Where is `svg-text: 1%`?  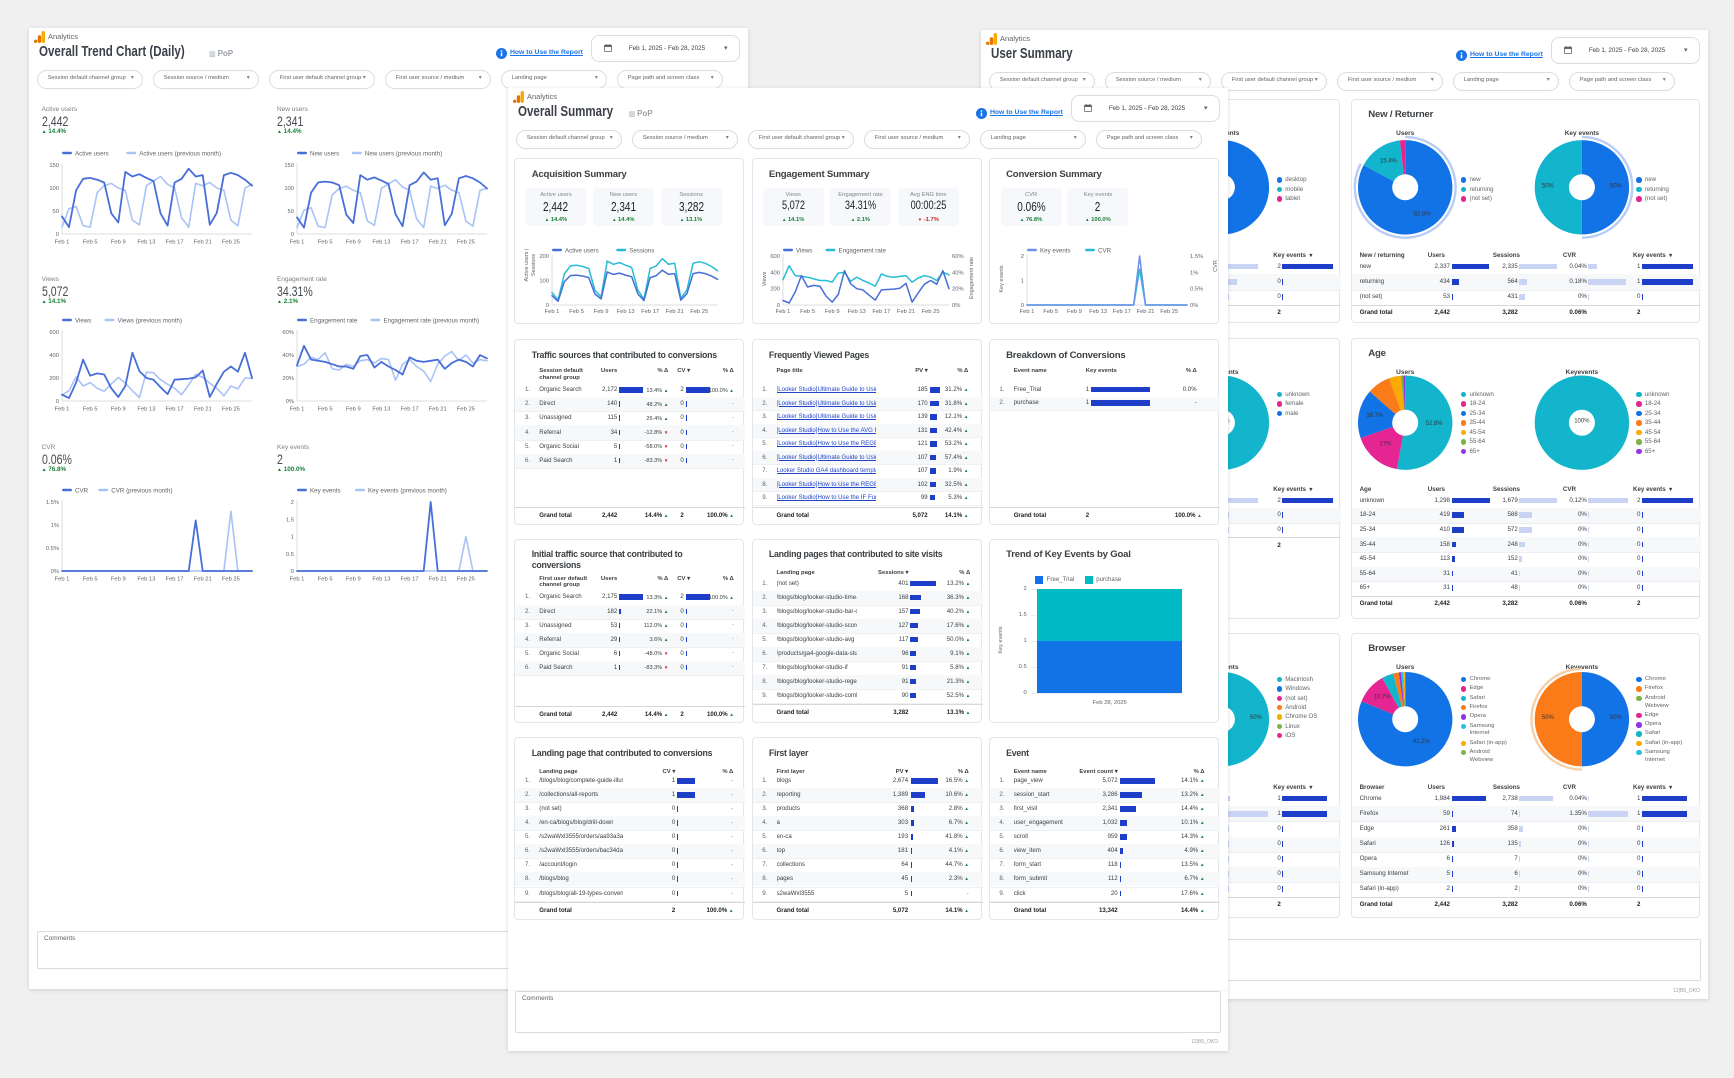
svg-text: 1% is located at coordinates (1194, 273).